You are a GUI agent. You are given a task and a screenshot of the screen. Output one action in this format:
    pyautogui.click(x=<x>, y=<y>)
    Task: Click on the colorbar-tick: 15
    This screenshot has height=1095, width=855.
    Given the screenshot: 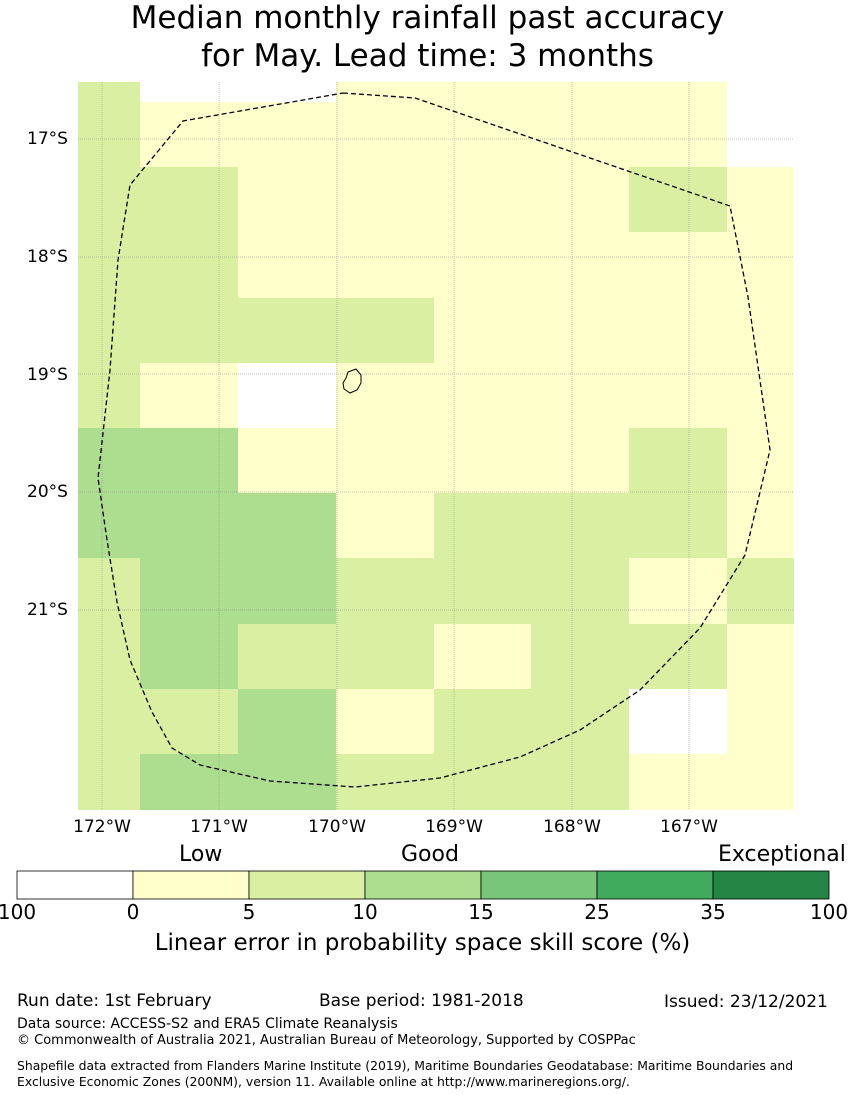 What is the action you would take?
    pyautogui.click(x=481, y=912)
    